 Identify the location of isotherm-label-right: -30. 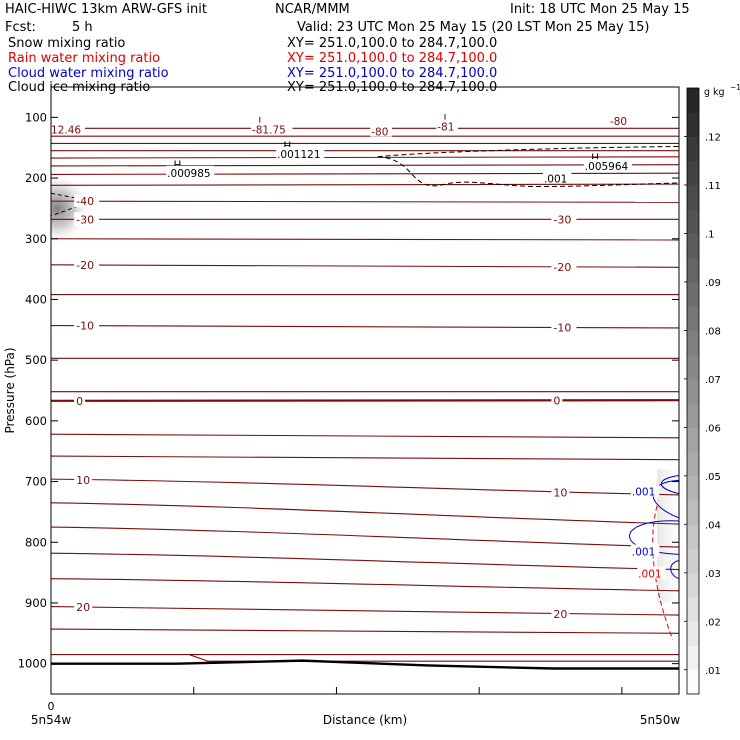
(562, 219).